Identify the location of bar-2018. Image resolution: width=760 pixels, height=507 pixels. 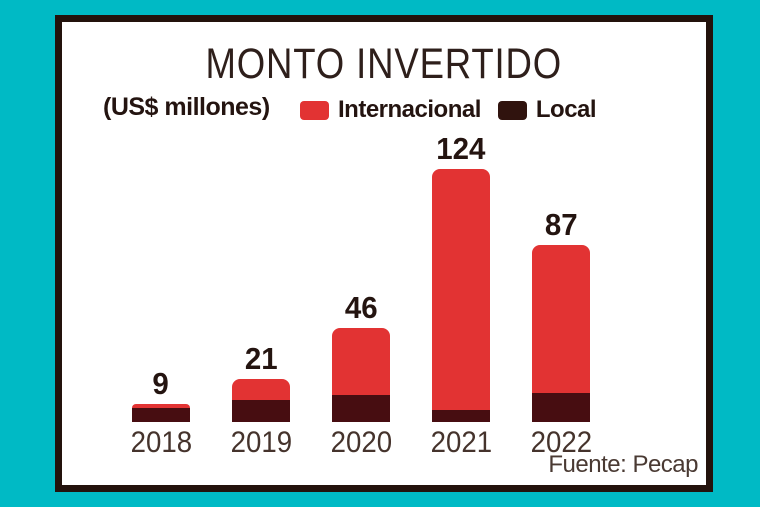
(161, 412).